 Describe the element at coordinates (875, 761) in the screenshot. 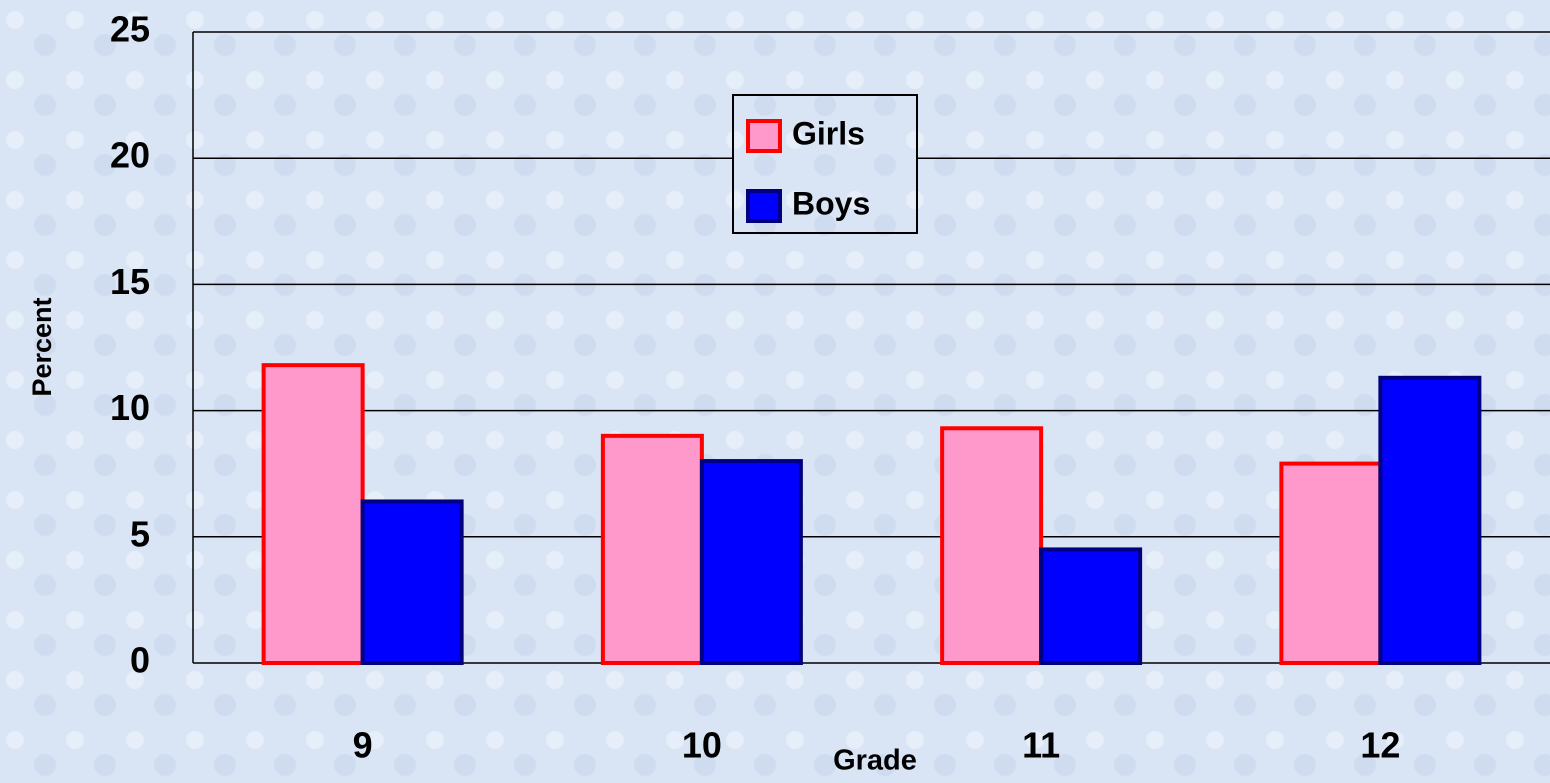

I see `x-axis-label: Grade` at that location.